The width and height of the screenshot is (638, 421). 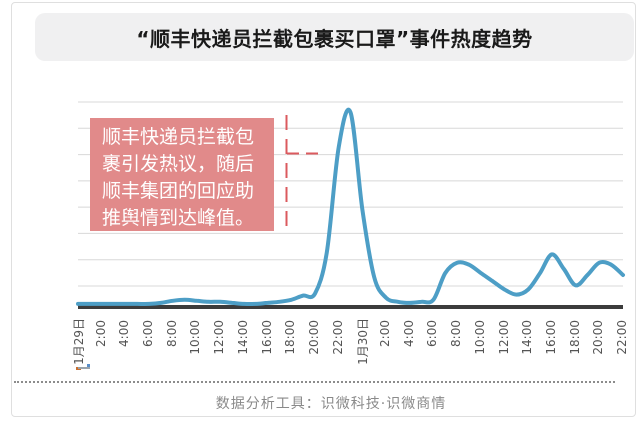 What do you see at coordinates (314, 382) in the screenshot?
I see `separator-line` at bounding box center [314, 382].